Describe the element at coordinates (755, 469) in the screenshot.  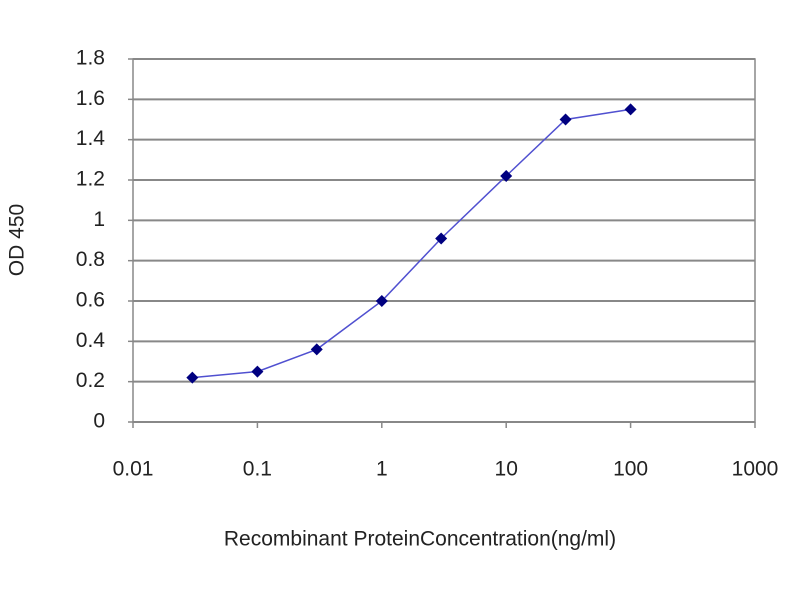
I see `x-tick-label: 1000` at that location.